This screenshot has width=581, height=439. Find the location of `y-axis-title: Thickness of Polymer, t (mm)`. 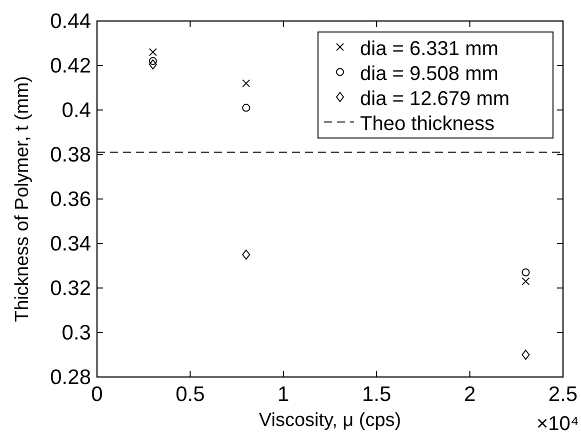

y-axis-title: Thickness of Polymer, t (mm) is located at coordinates (22, 199).